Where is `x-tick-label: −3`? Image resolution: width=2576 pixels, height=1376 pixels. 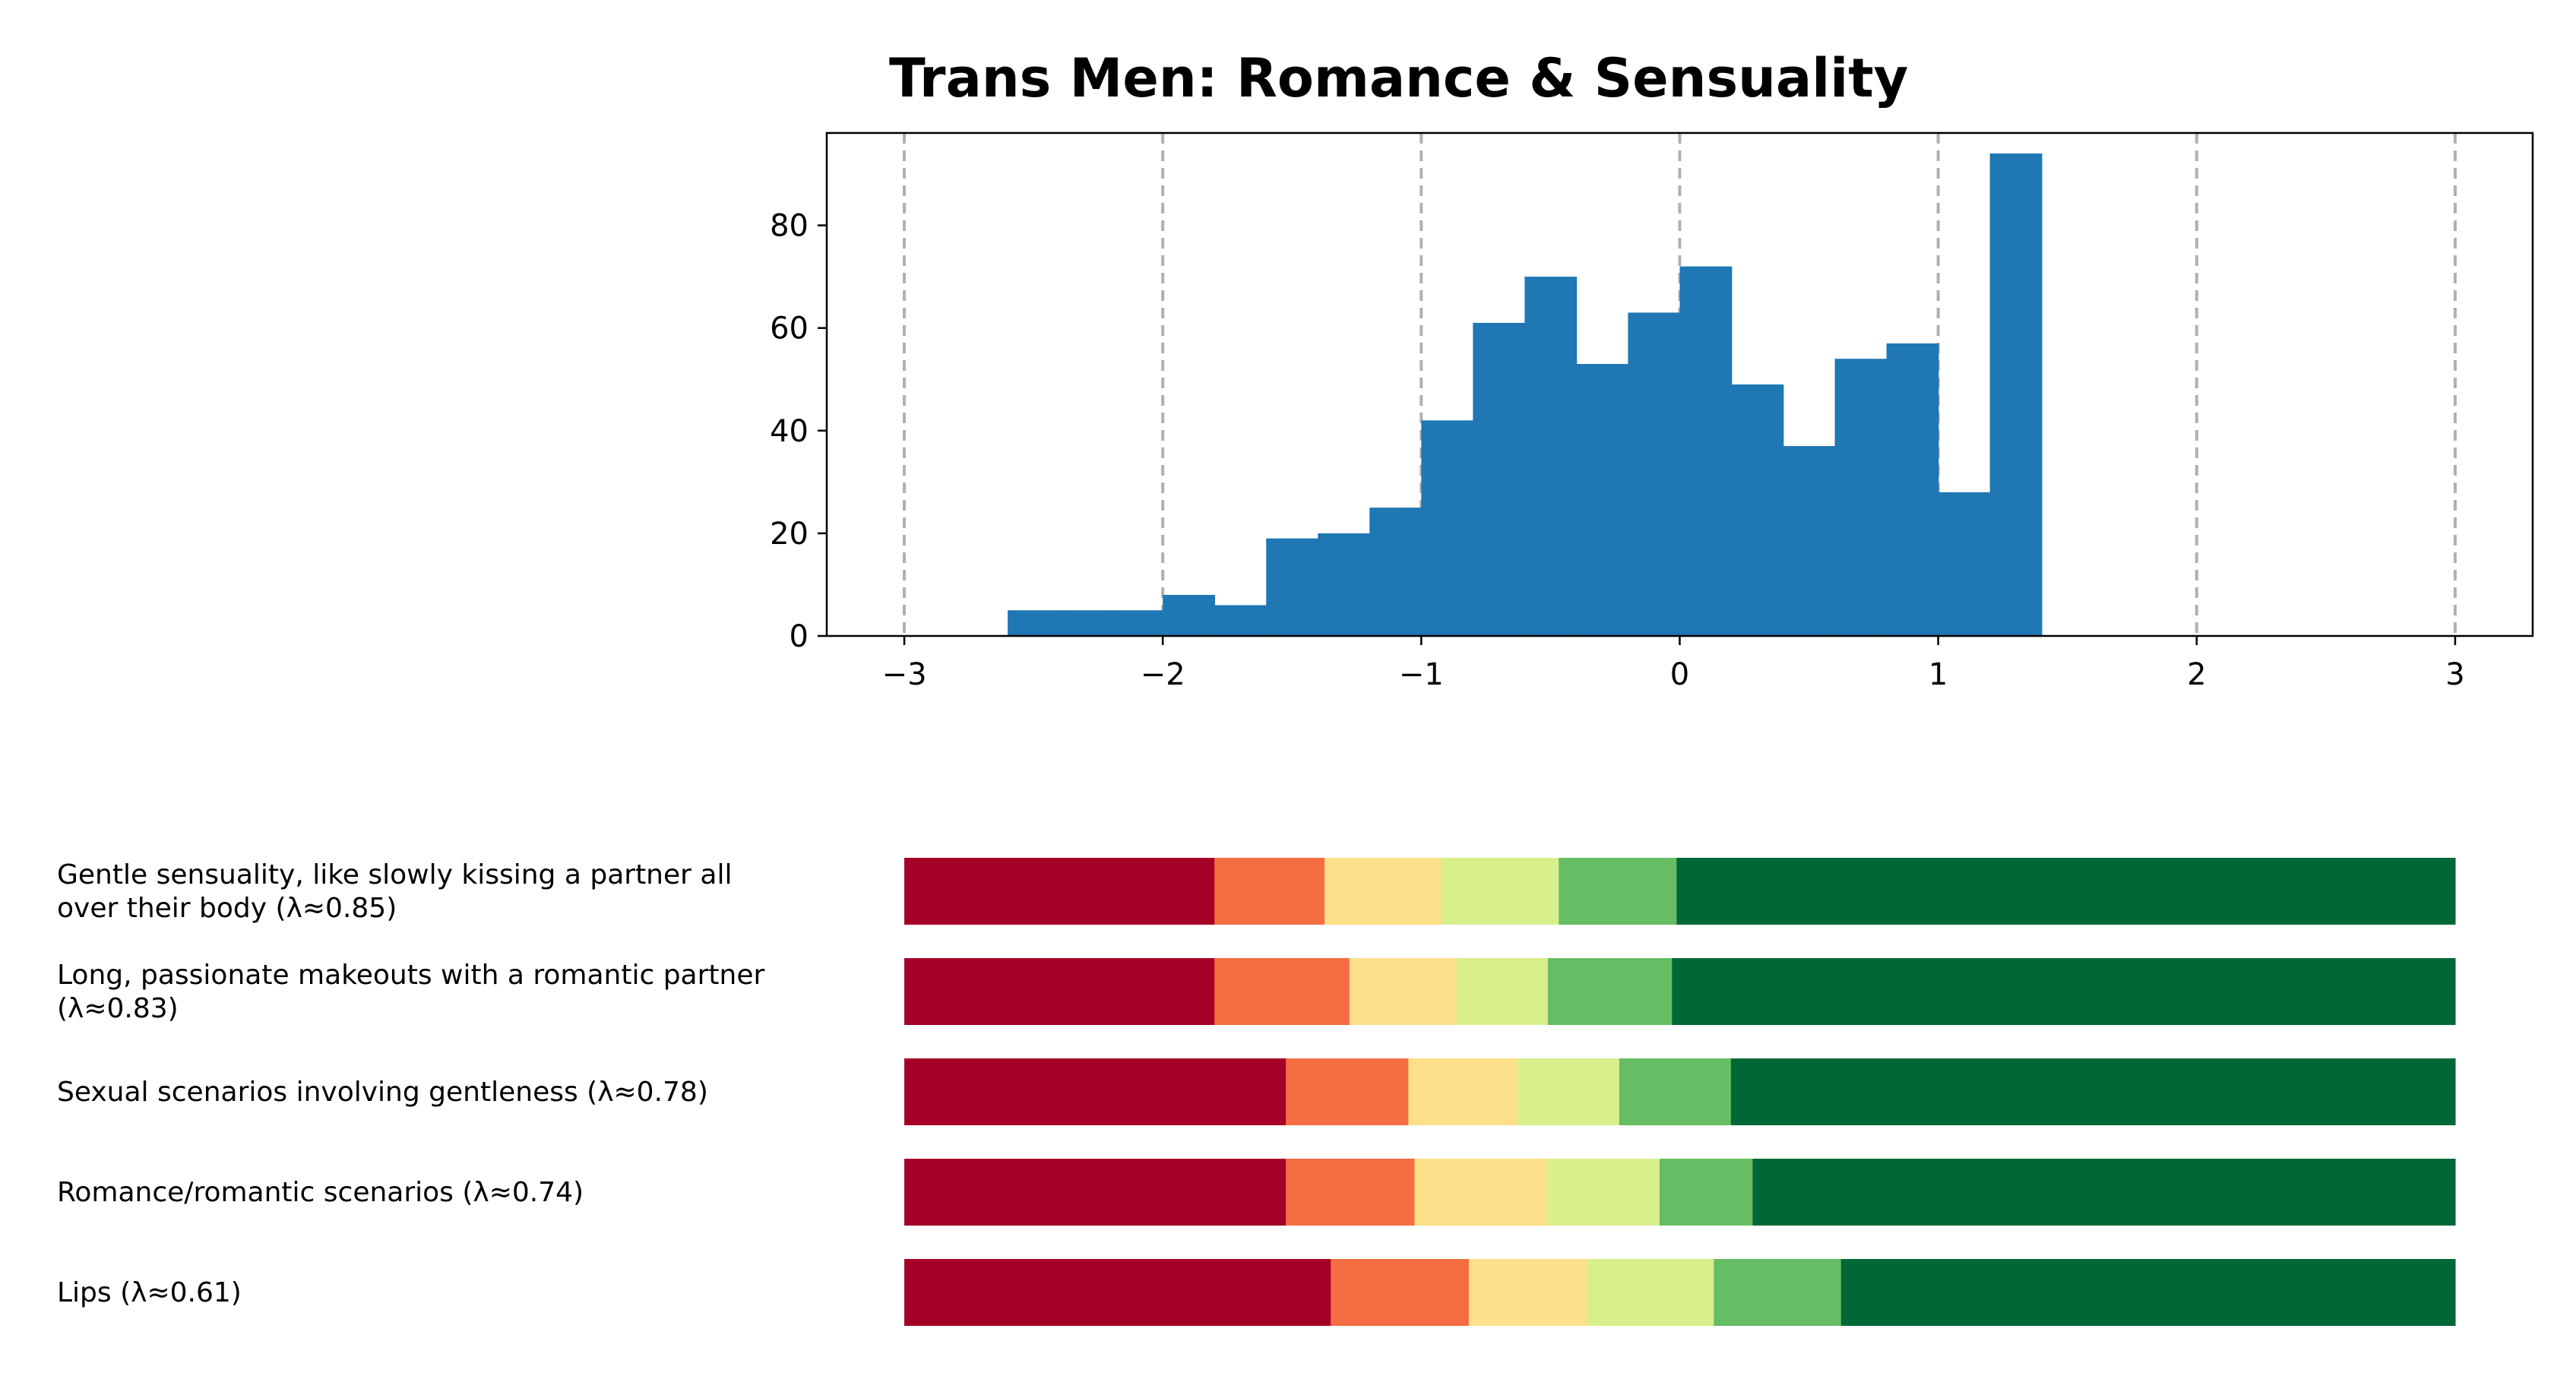
x-tick-label: −3 is located at coordinates (904, 674).